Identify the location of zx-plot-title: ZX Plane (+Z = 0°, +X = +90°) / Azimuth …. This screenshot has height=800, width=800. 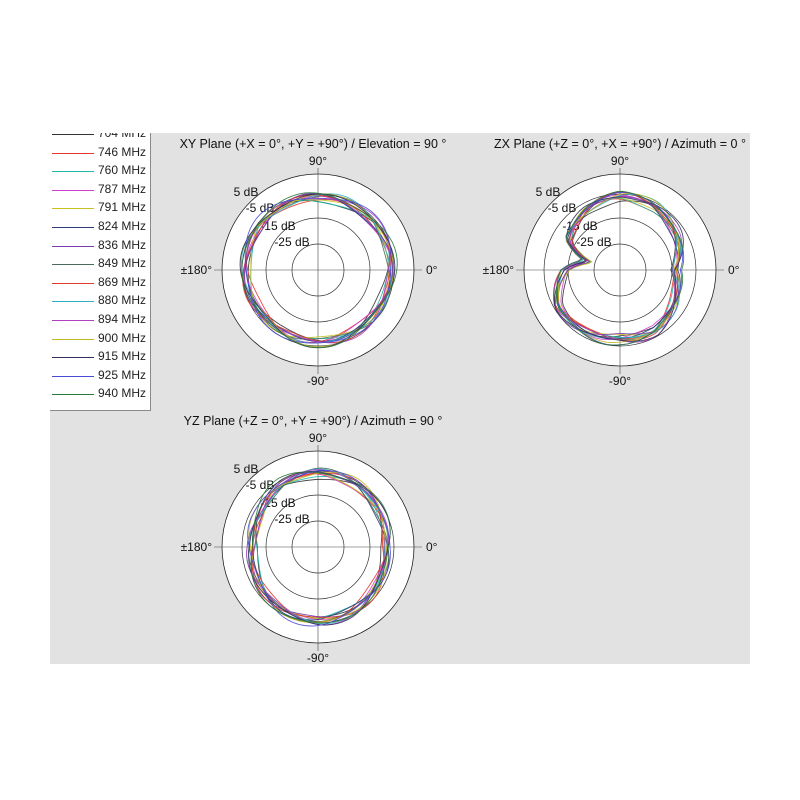
(620, 144).